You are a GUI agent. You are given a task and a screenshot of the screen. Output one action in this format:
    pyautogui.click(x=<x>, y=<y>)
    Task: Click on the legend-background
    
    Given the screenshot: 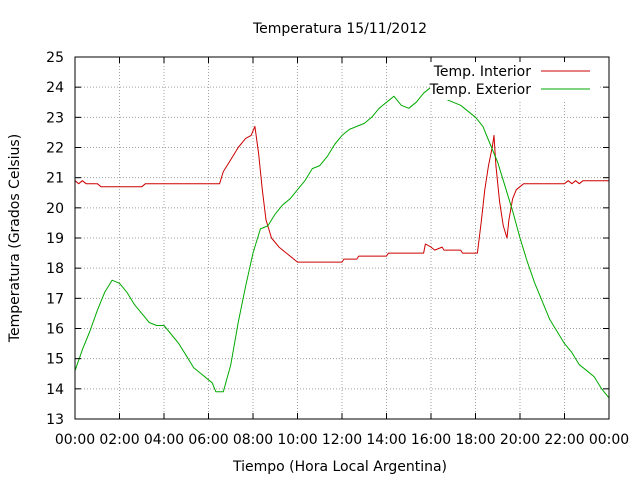 What is the action you would take?
    pyautogui.click(x=515, y=81)
    